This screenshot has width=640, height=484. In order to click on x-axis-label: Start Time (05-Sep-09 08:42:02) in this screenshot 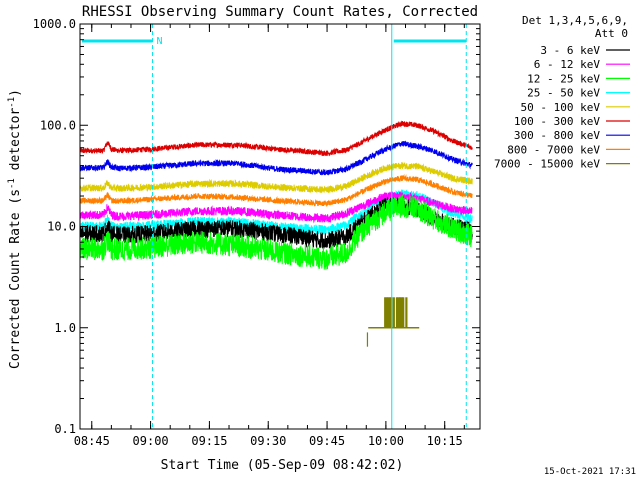, I will do `click(282, 465)`.